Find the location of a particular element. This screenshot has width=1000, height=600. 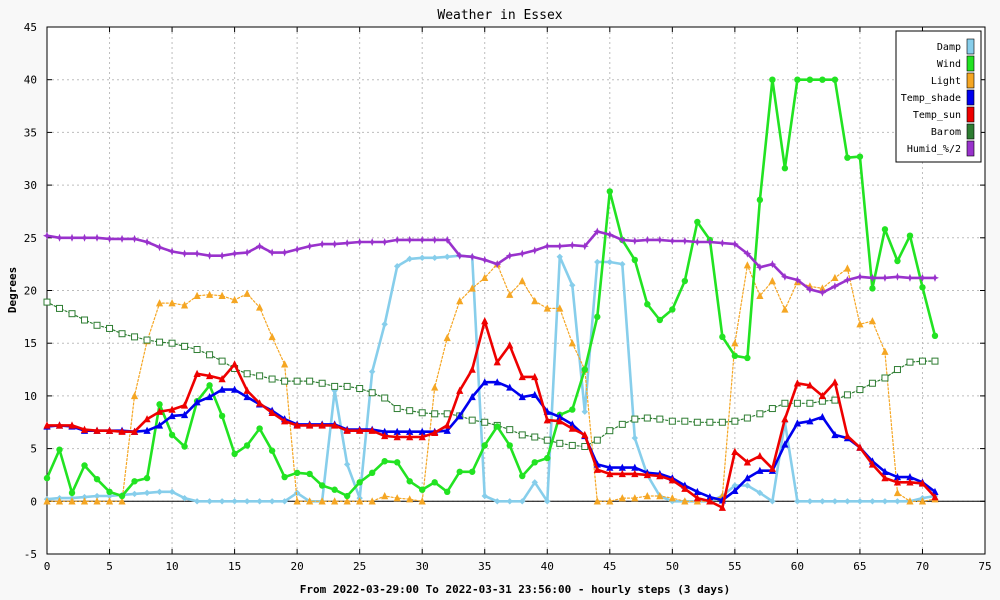

x-tick-label: 0 is located at coordinates (47, 566).